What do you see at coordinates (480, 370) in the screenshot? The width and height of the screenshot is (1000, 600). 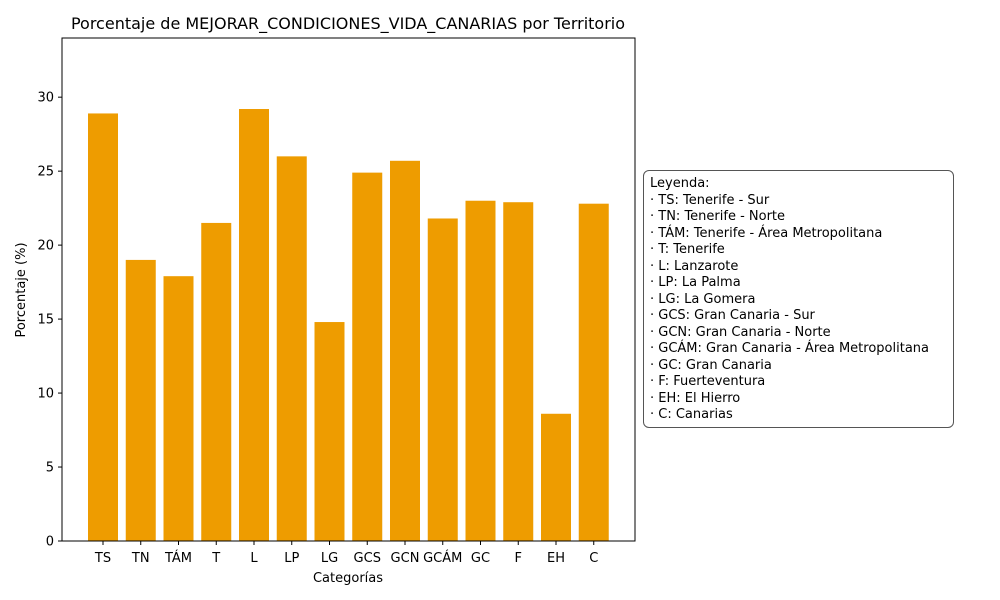 I see `bar-GC` at bounding box center [480, 370].